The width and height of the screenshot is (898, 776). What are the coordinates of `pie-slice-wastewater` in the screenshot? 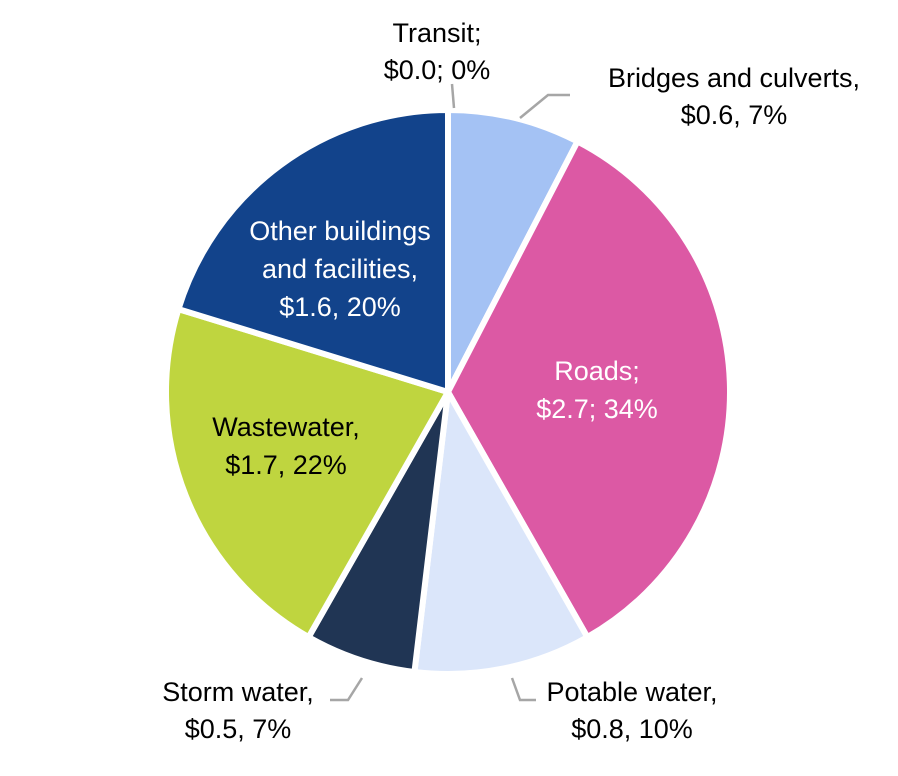 It's located at (307, 473).